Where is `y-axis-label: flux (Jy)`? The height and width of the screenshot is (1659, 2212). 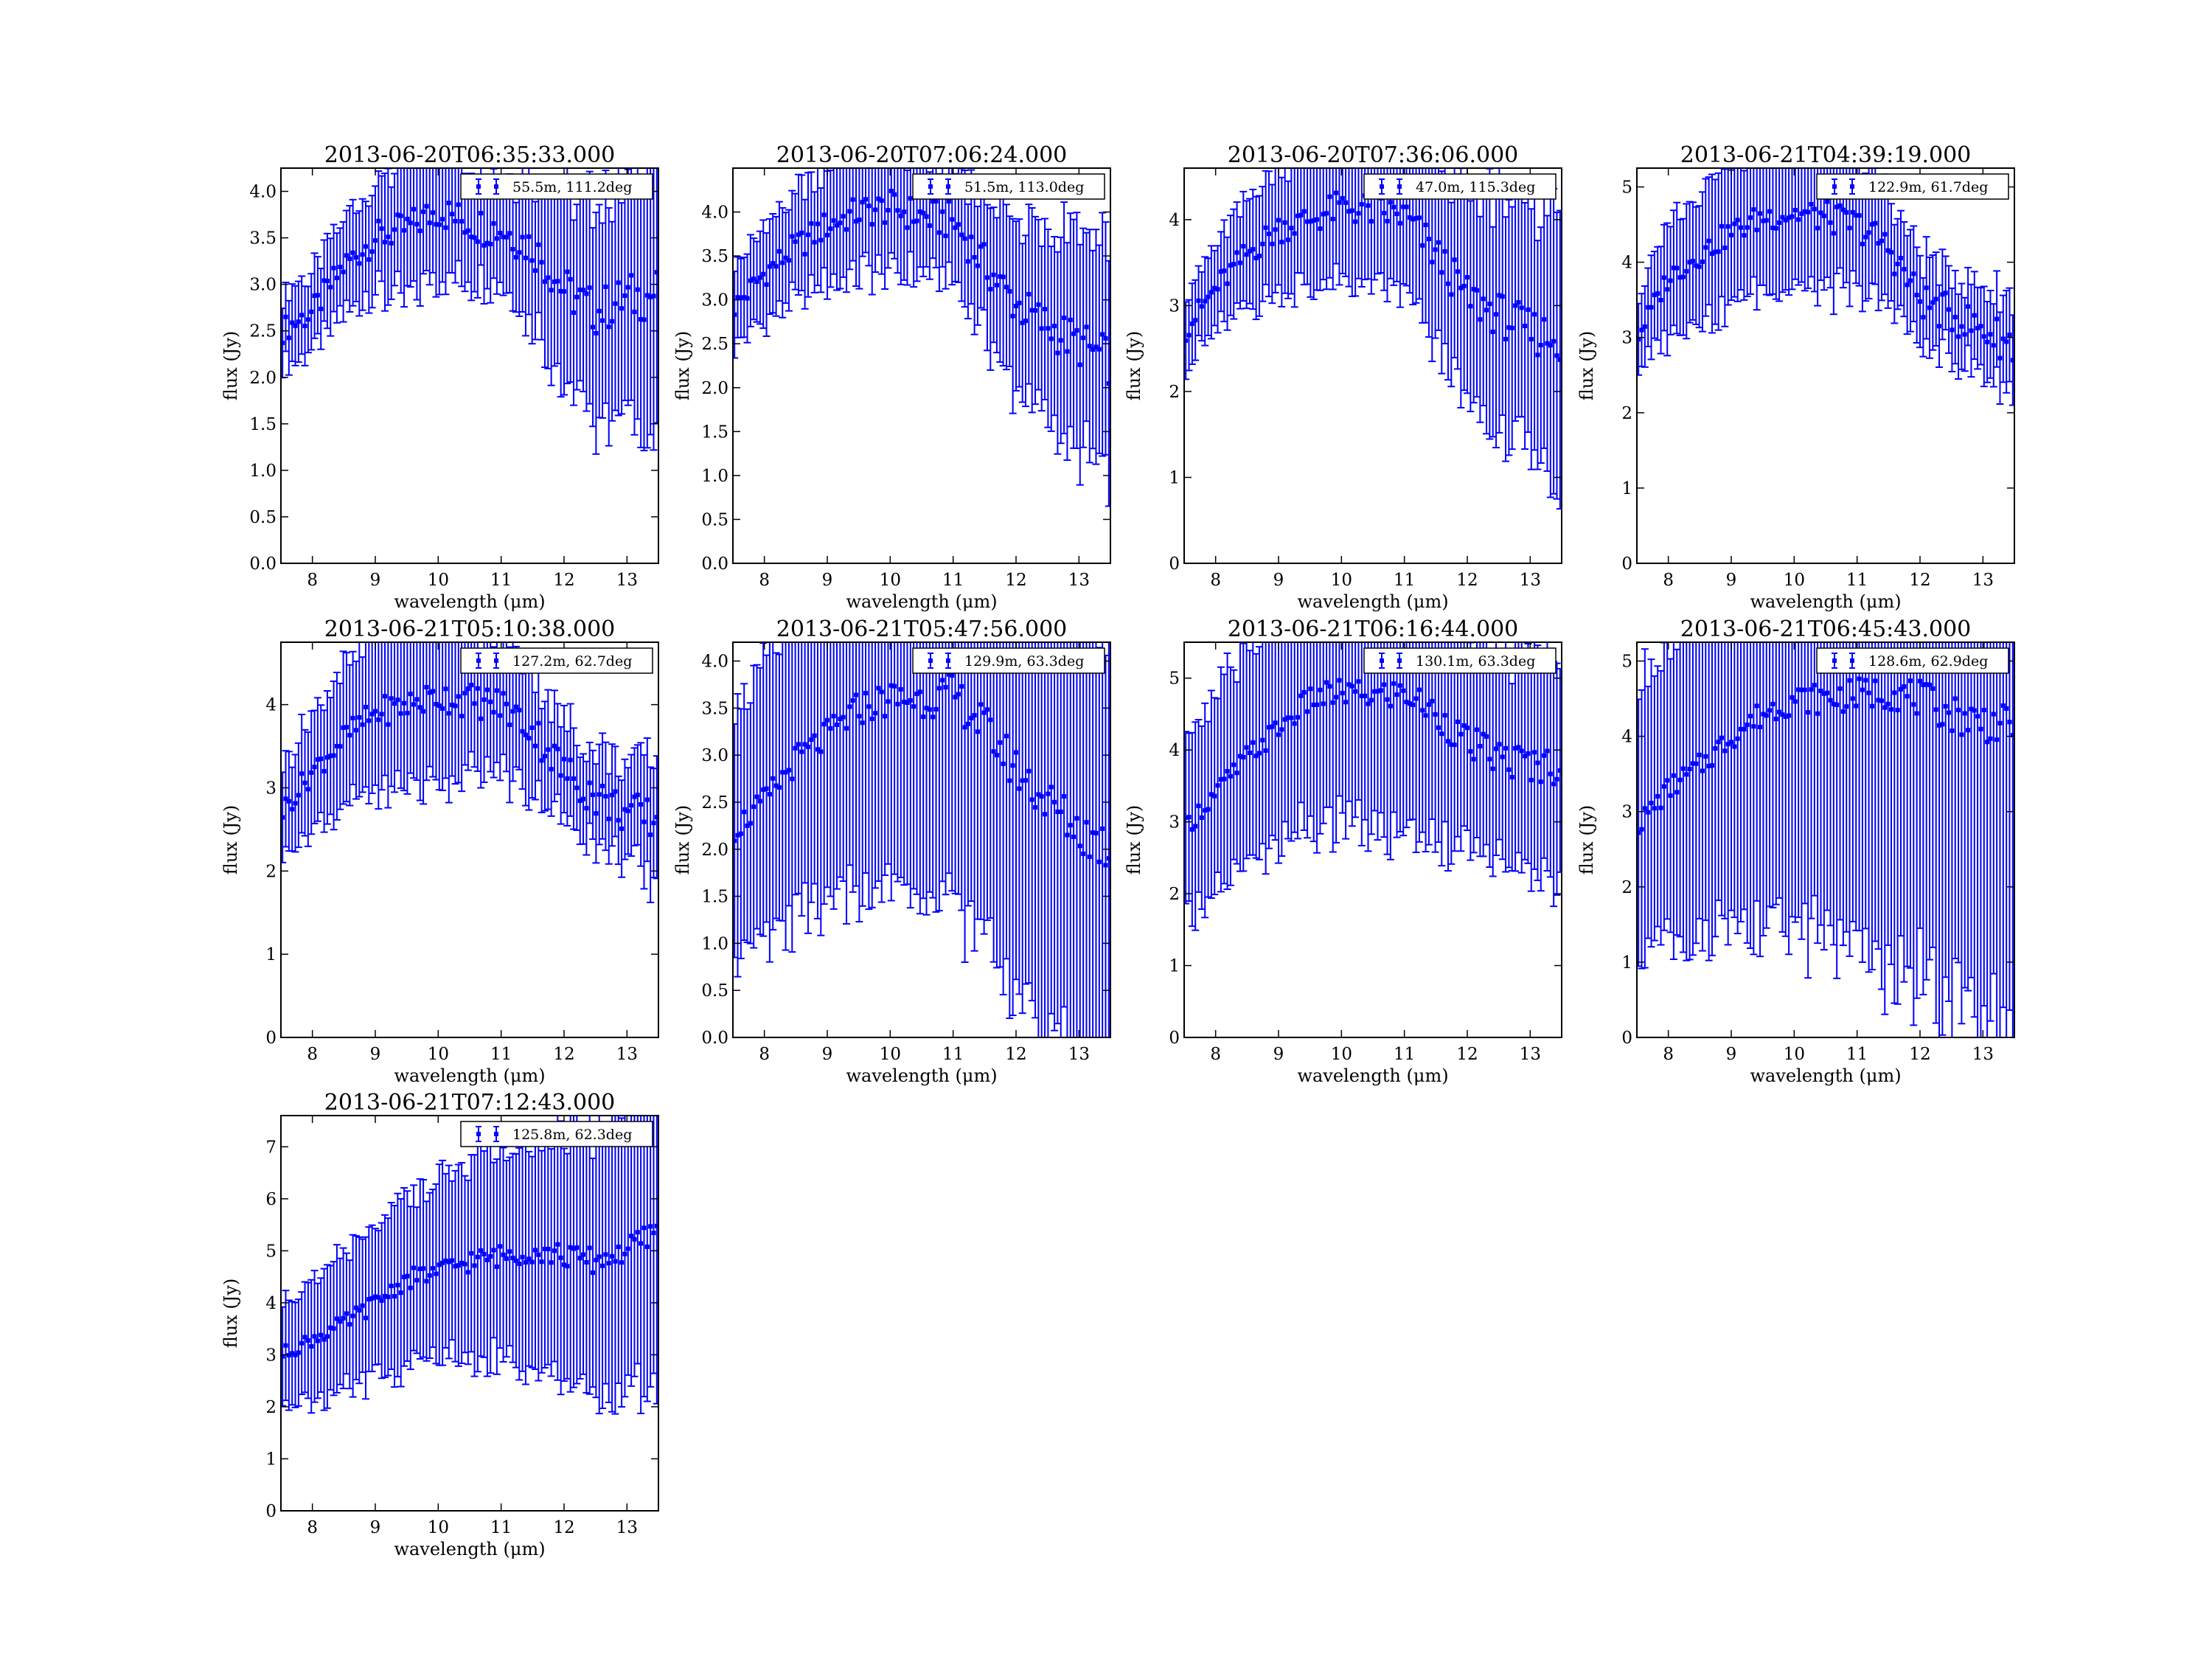 y-axis-label: flux (Jy) is located at coordinates (1134, 366).